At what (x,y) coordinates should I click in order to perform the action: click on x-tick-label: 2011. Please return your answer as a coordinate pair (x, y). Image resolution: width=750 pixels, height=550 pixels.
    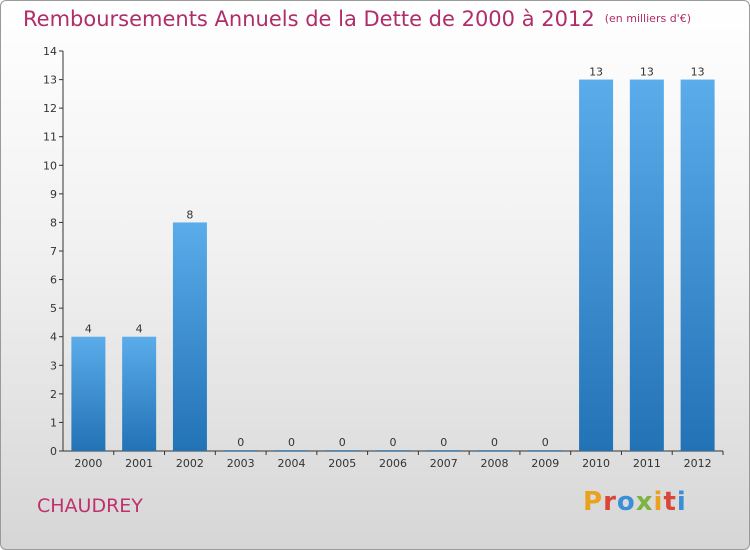
    Looking at the image, I should click on (647, 463).